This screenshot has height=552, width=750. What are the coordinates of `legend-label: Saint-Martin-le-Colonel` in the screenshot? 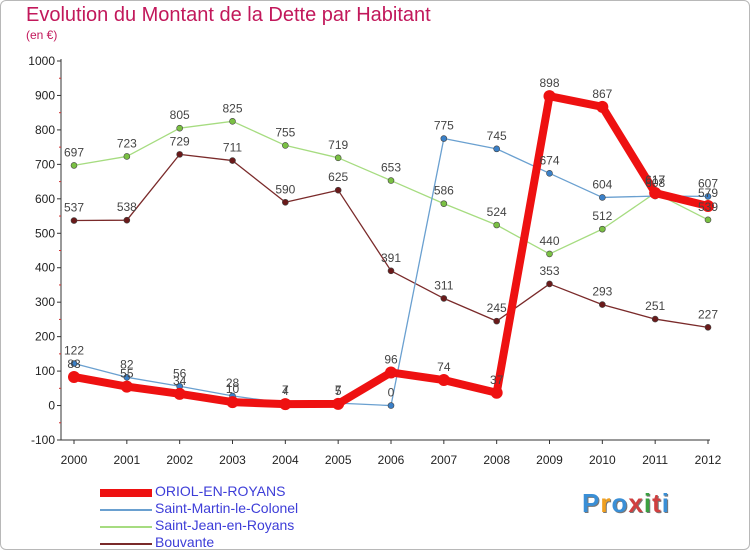 It's located at (227, 508).